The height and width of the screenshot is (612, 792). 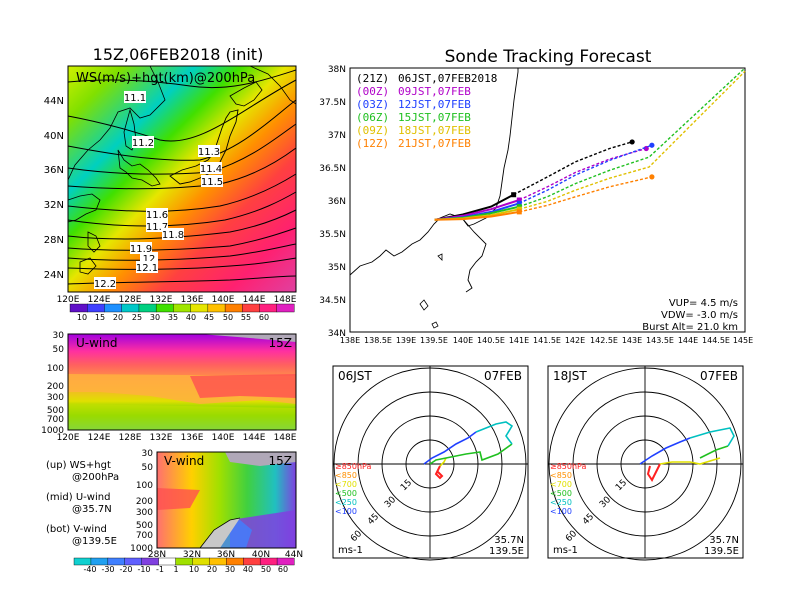 I want to click on ws-map-lat-axis: 44N 40N 36N 32N 28N 24N, so click(x=54, y=188).